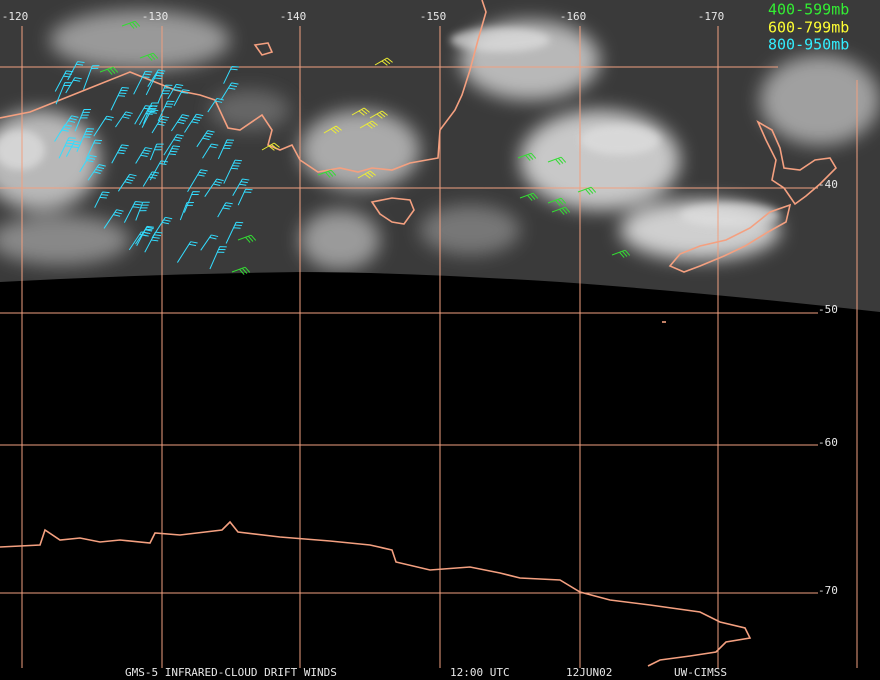 This screenshot has width=880, height=680. What do you see at coordinates (828, 184) in the screenshot?
I see `lat-label: -40` at bounding box center [828, 184].